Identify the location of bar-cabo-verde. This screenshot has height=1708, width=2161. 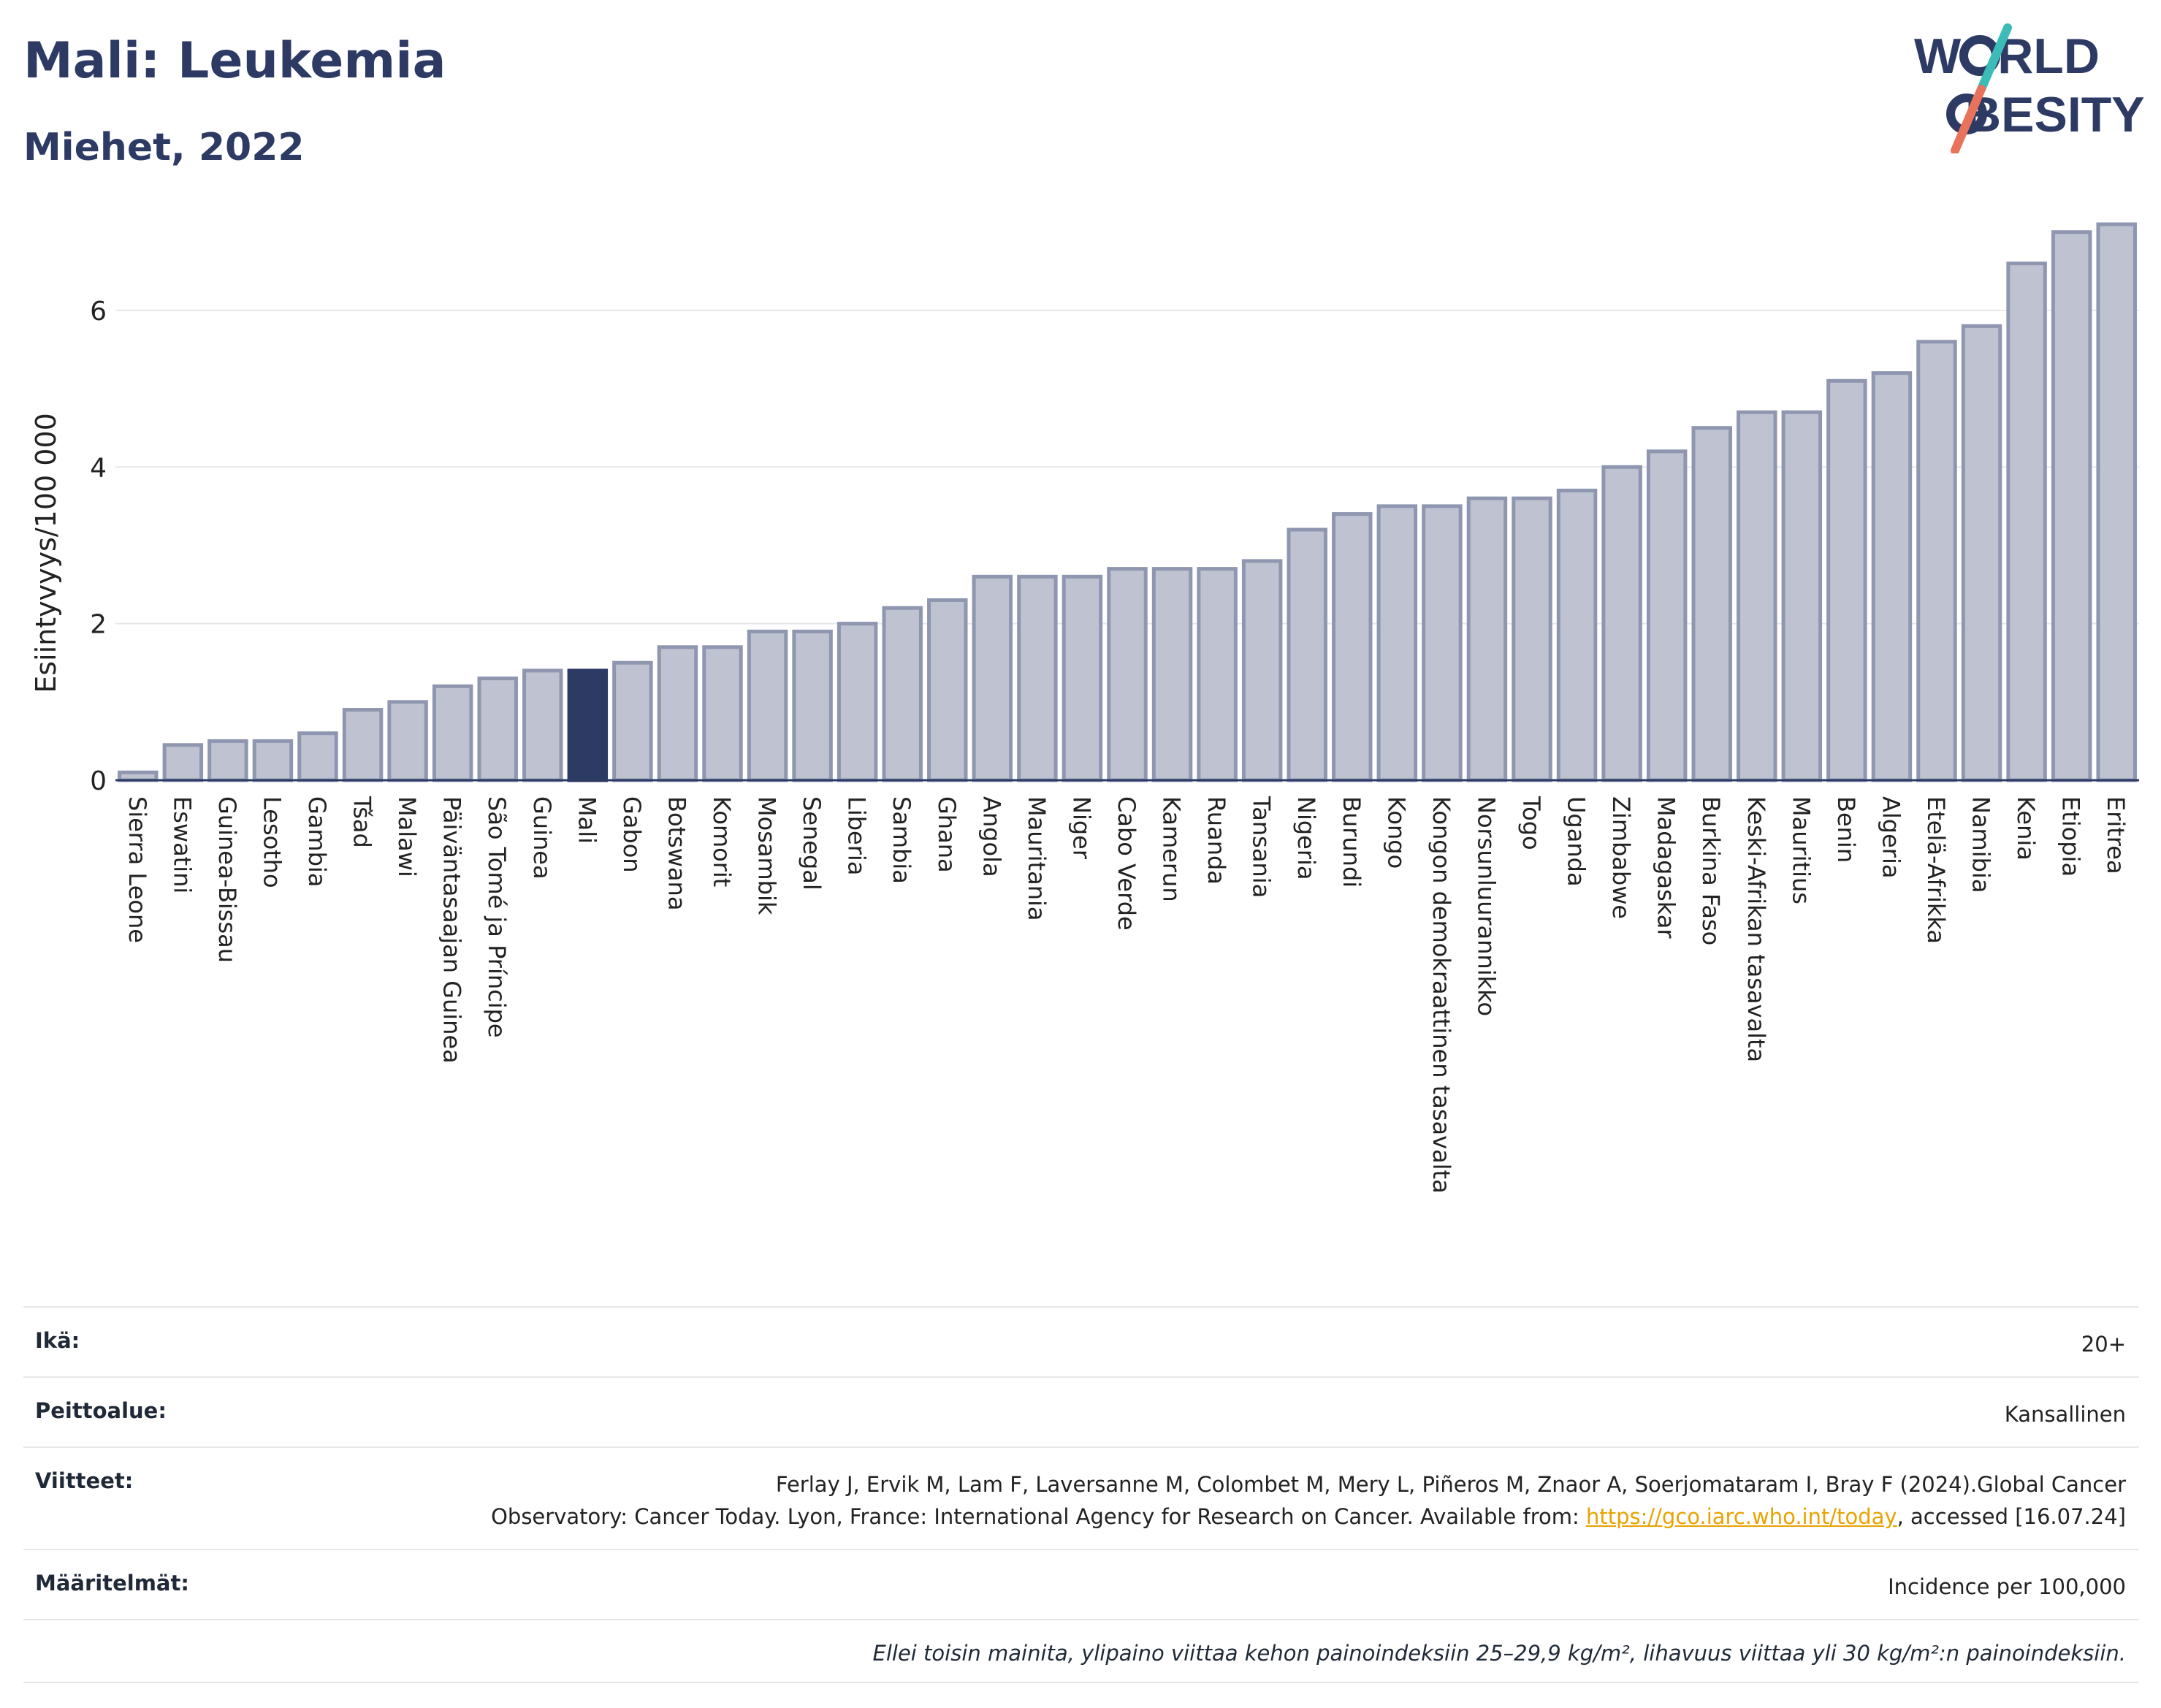
(1127, 674).